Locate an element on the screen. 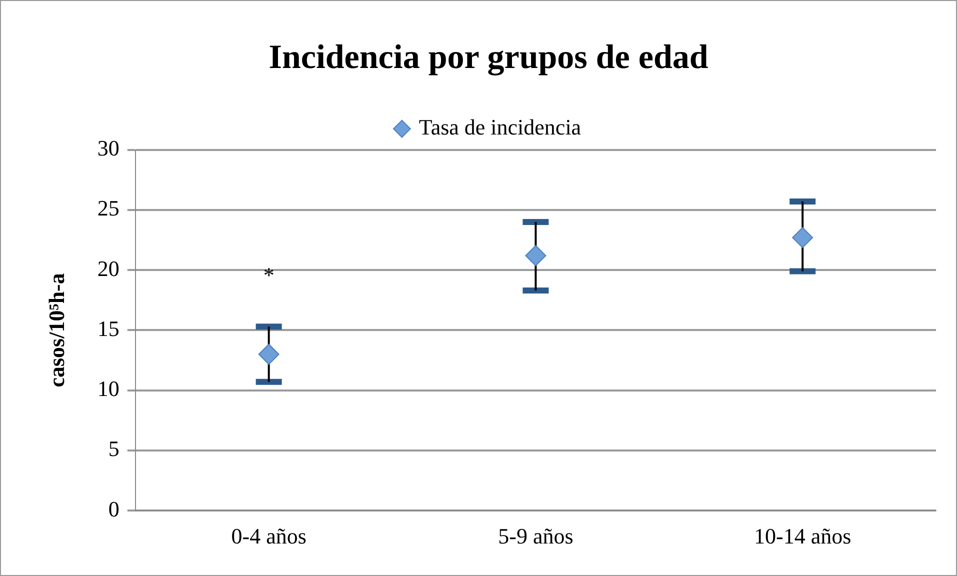  chart-title: Incidencia por grupos de edad is located at coordinates (488, 57).